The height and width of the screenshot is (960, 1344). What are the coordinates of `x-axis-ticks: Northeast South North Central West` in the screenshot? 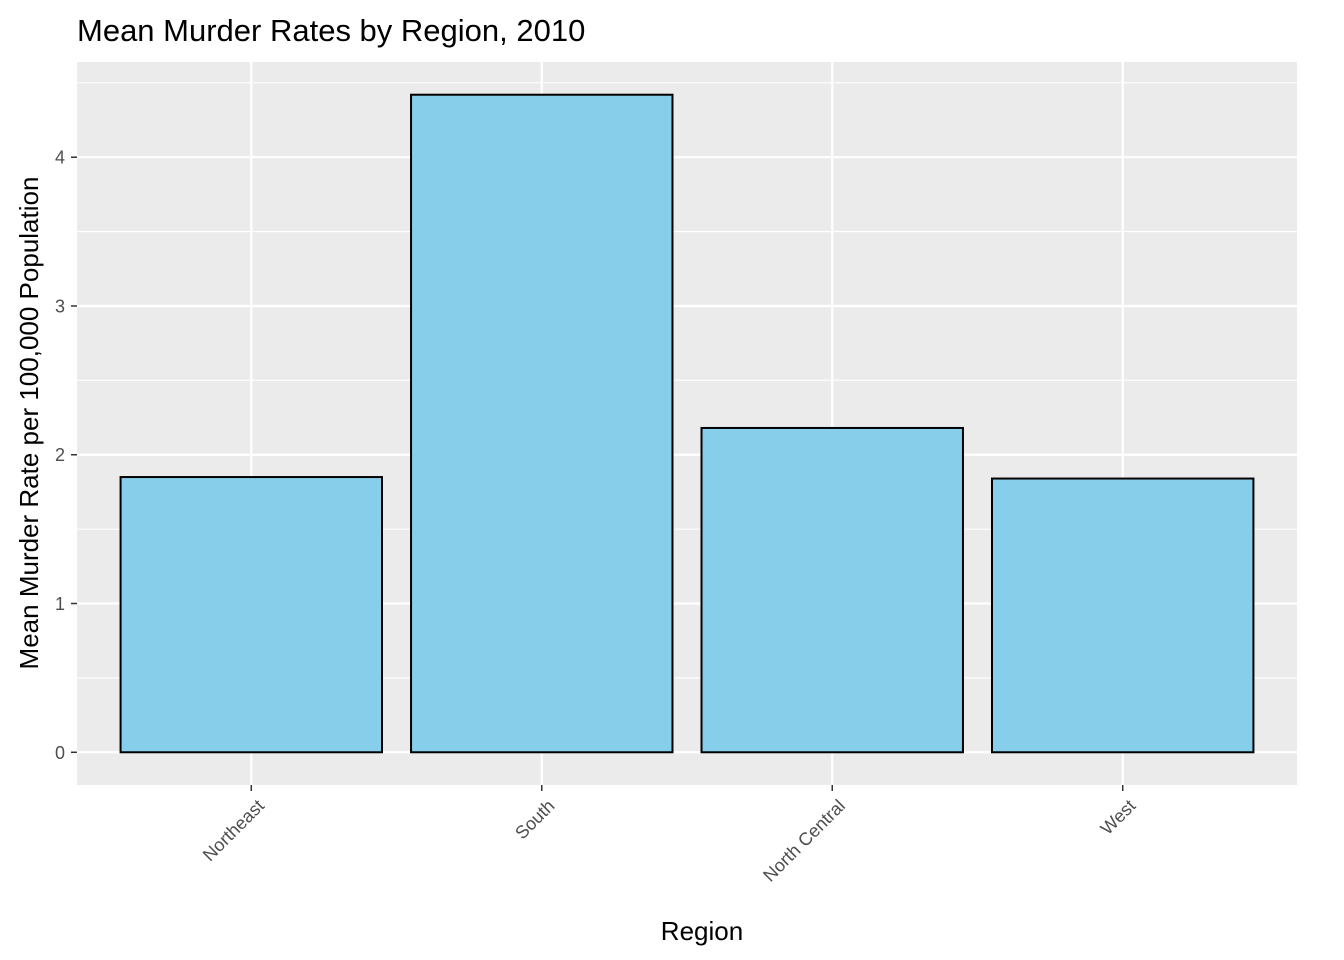 It's located at (669, 835).